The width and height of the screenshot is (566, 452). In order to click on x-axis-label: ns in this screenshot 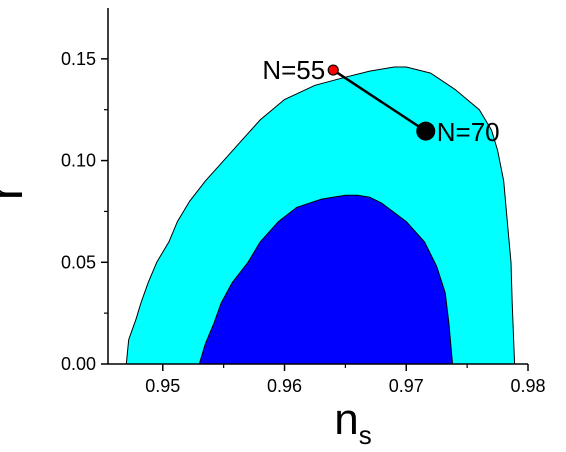, I will do `click(352, 421)`.